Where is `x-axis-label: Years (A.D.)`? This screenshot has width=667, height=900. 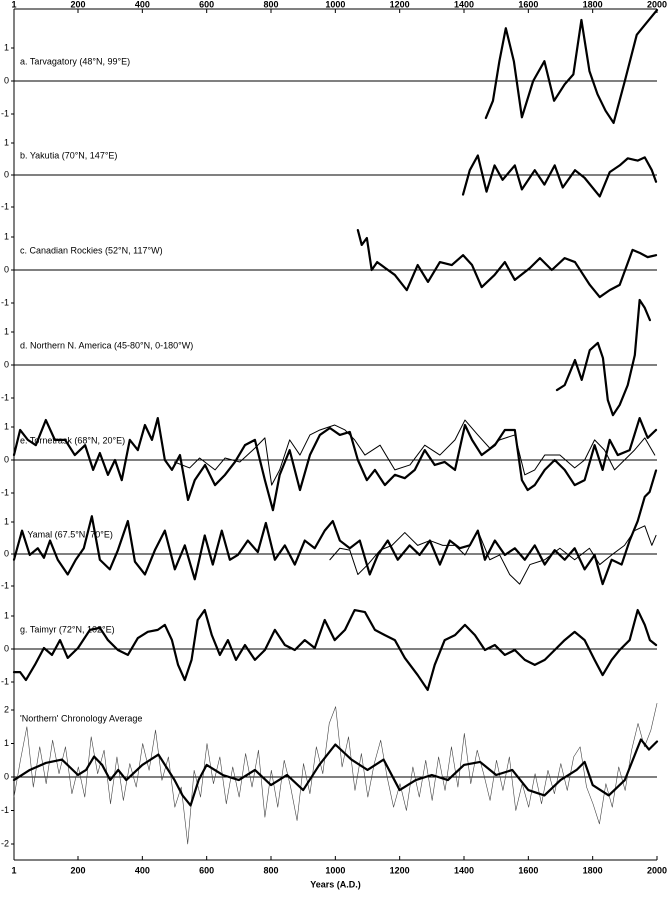
x-axis-label: Years (A.D.) is located at coordinates (335, 884).